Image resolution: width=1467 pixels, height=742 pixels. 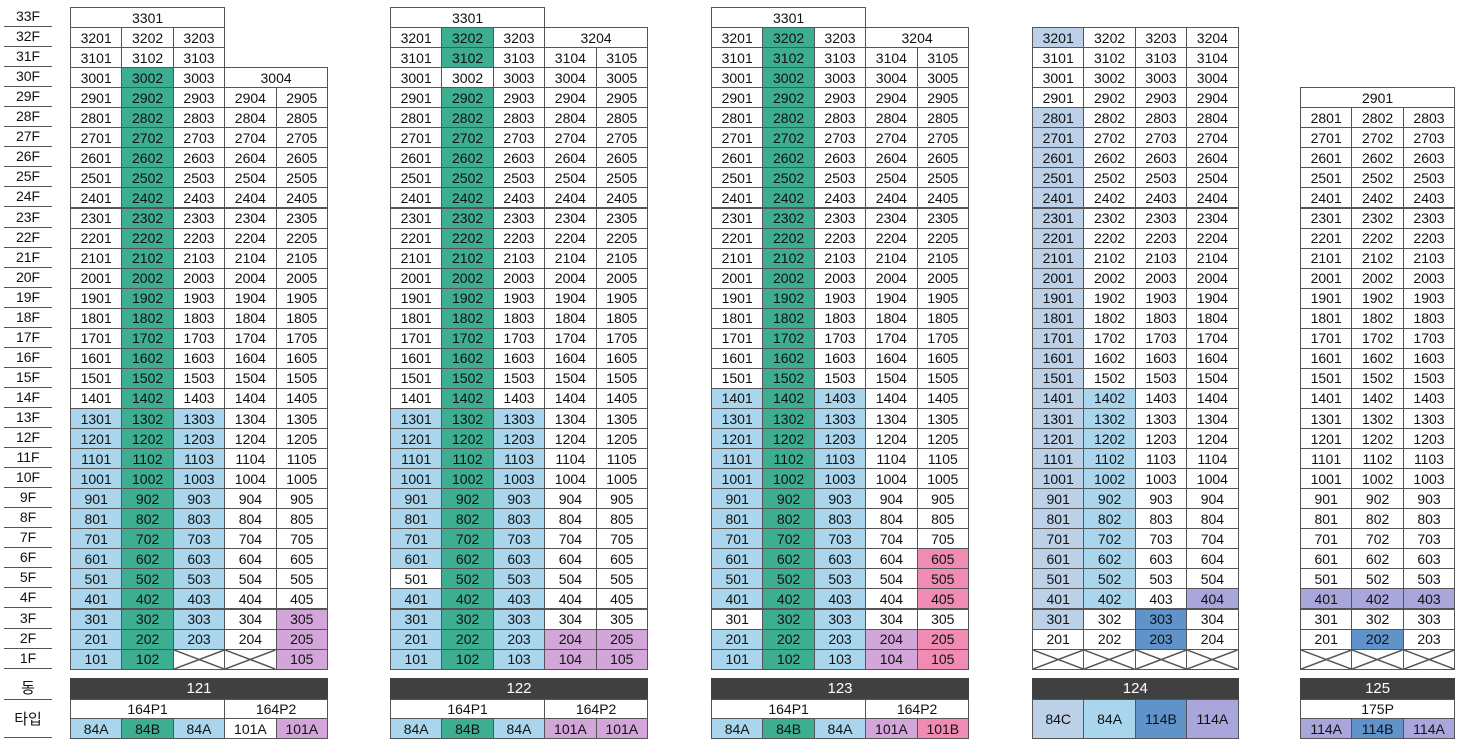 What do you see at coordinates (28, 619) in the screenshot?
I see `floor-label: 3F` at bounding box center [28, 619].